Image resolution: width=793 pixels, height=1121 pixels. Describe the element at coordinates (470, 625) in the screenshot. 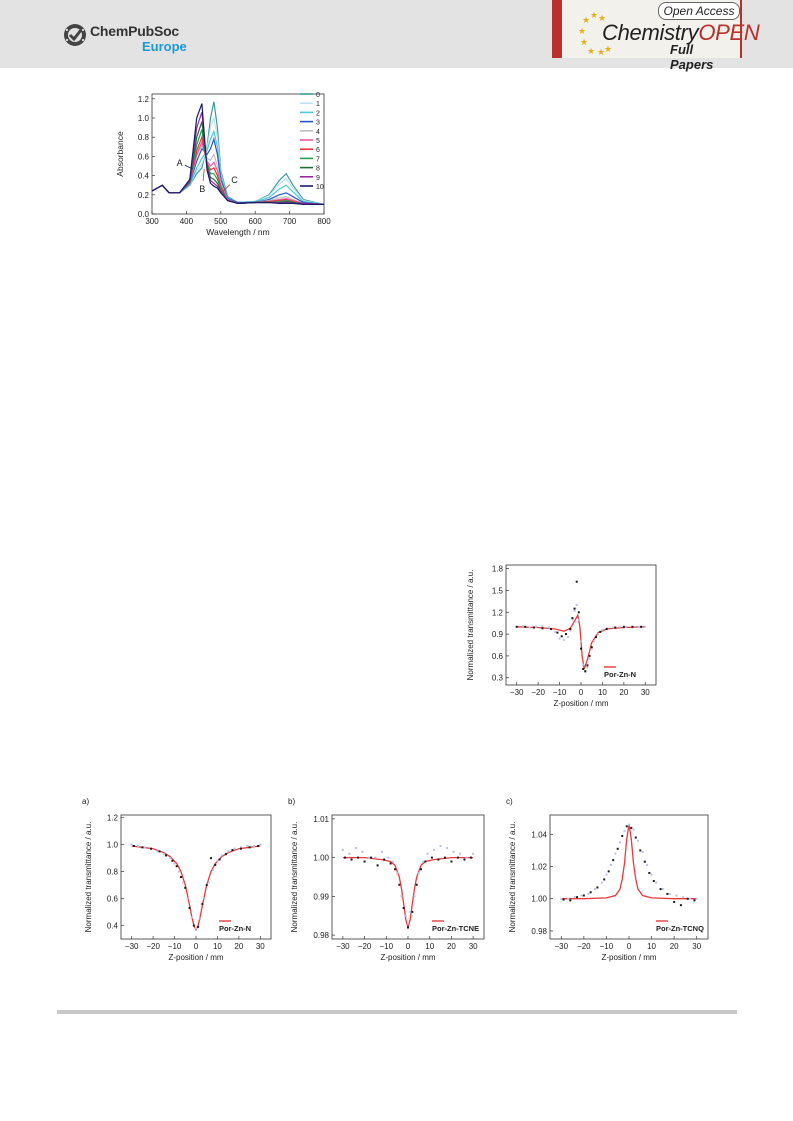

I see `y-axis-label: Normalized transmittance / a.u.` at that location.